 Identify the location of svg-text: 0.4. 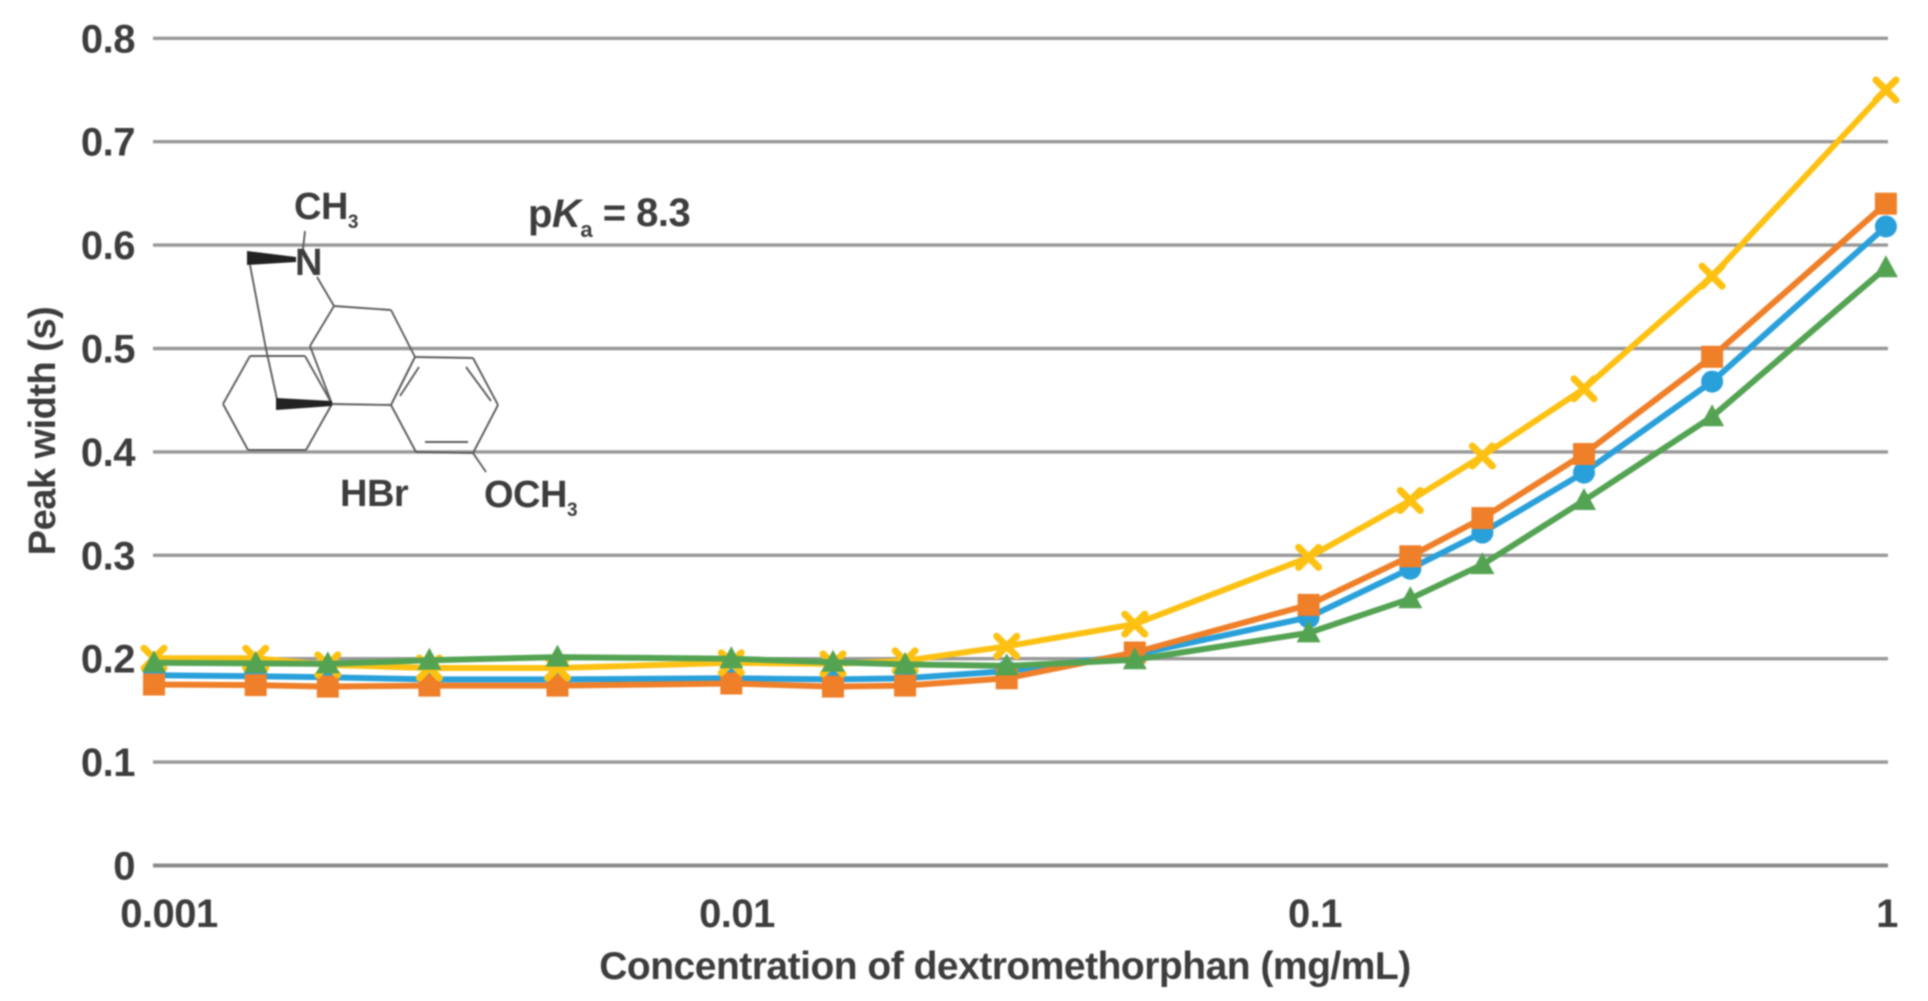
(108, 453).